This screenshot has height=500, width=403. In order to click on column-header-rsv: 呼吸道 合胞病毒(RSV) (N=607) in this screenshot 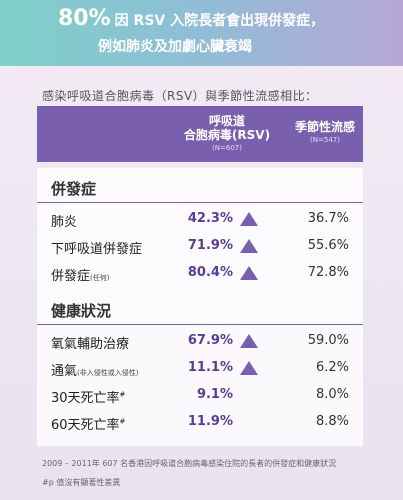, I will do `click(227, 133)`.